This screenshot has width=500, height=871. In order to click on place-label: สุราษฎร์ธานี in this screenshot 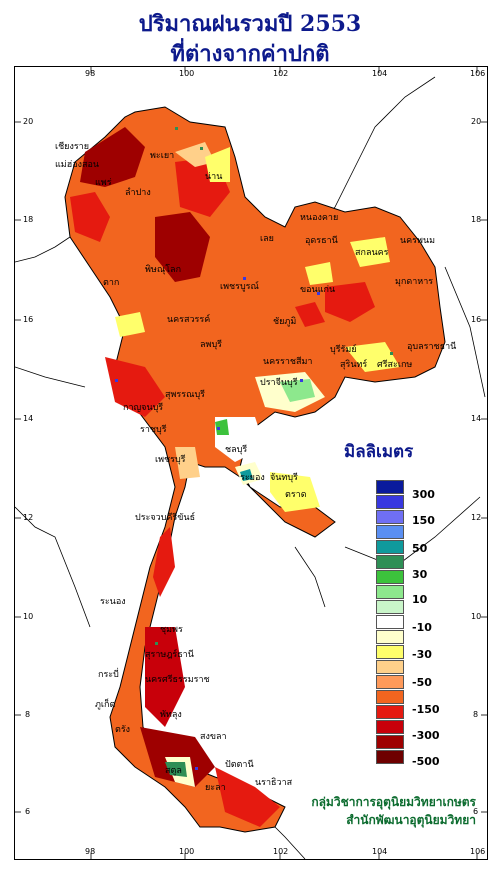, I will do `click(169, 654)`.